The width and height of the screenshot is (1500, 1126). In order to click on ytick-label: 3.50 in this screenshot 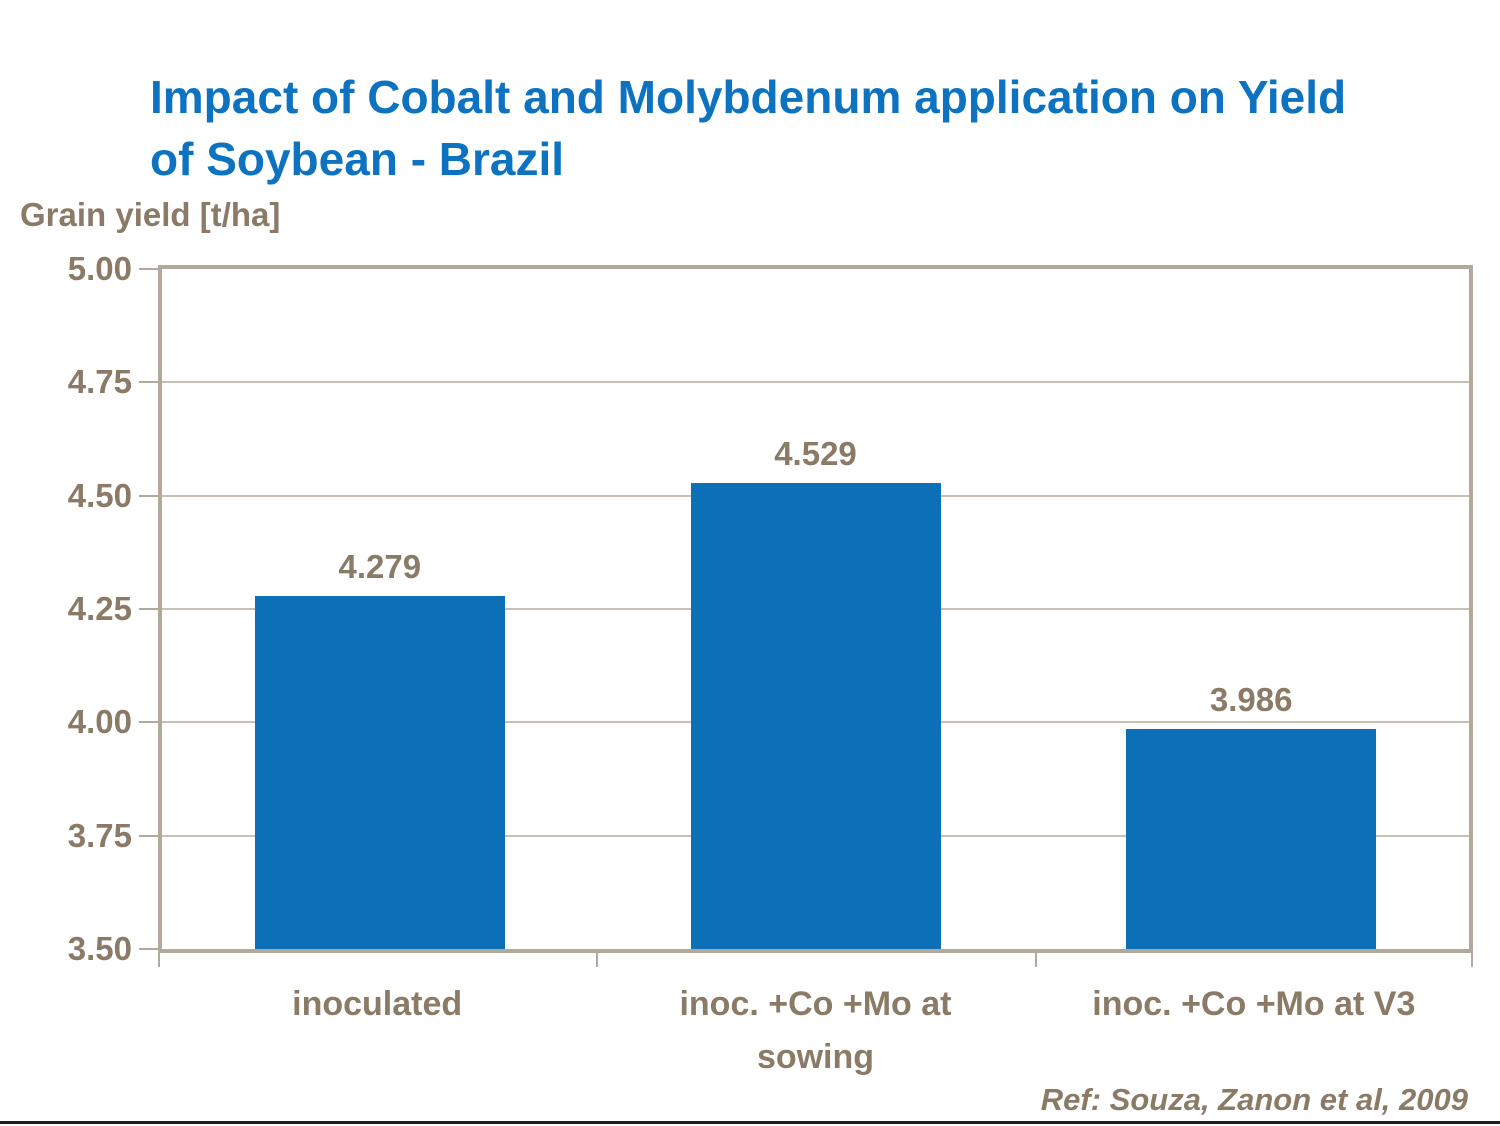, I will do `click(99, 948)`.